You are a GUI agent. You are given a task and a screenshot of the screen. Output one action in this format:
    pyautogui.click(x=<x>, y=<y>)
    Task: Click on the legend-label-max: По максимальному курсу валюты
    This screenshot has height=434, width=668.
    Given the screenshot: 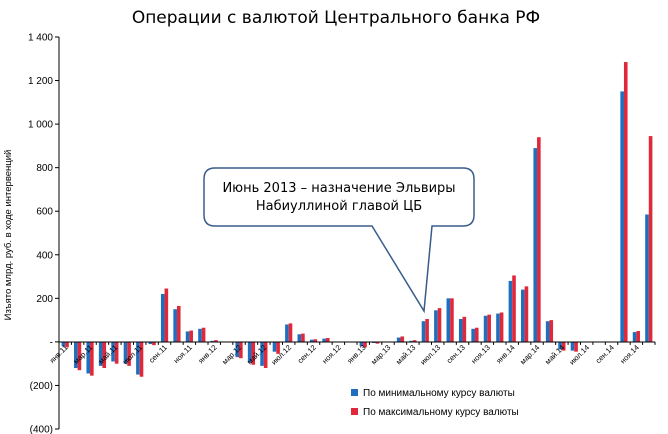 What is the action you would take?
    pyautogui.click(x=441, y=412)
    